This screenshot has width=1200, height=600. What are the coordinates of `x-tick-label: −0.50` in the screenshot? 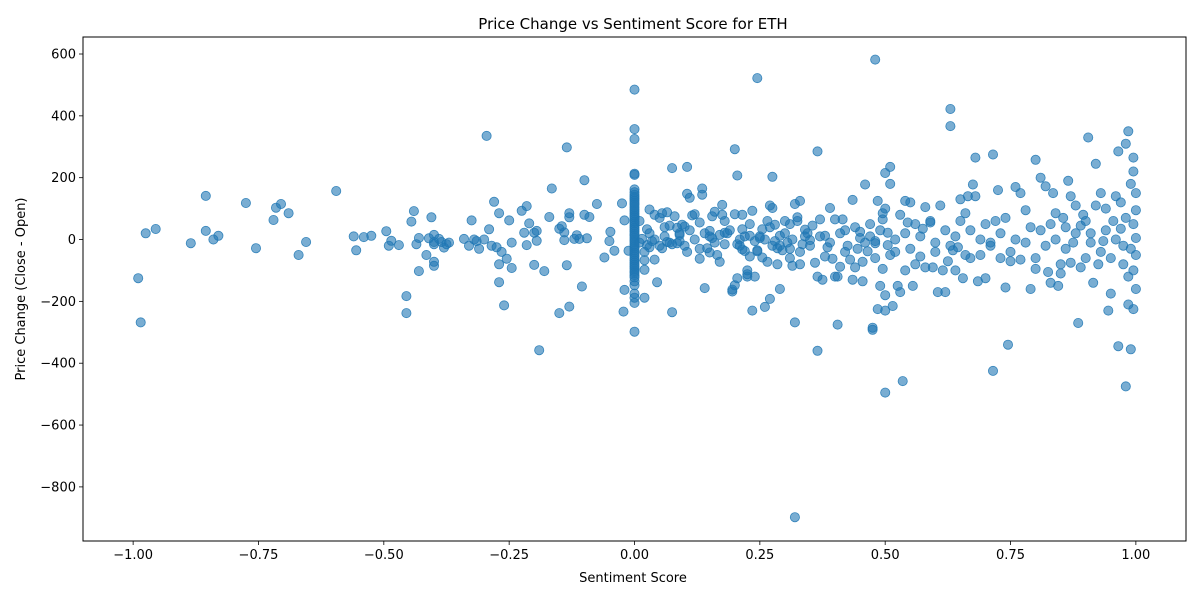 It's located at (384, 555).